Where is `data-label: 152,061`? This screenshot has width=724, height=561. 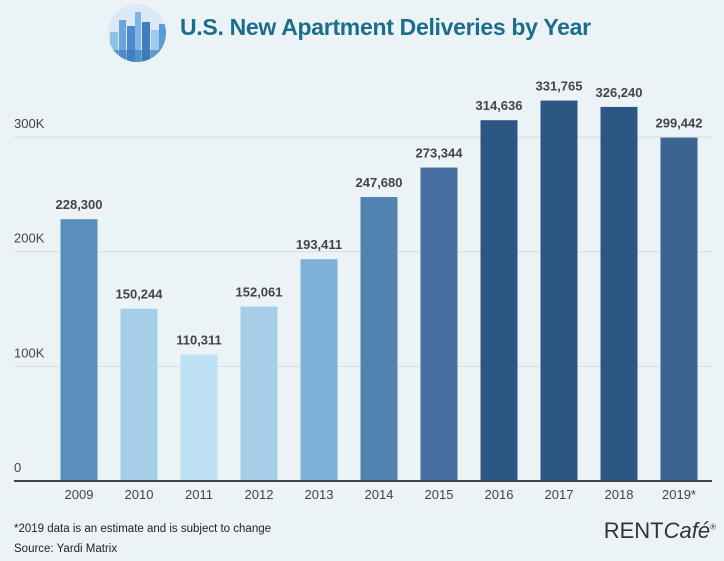
data-label: 152,061 is located at coordinates (259, 292).